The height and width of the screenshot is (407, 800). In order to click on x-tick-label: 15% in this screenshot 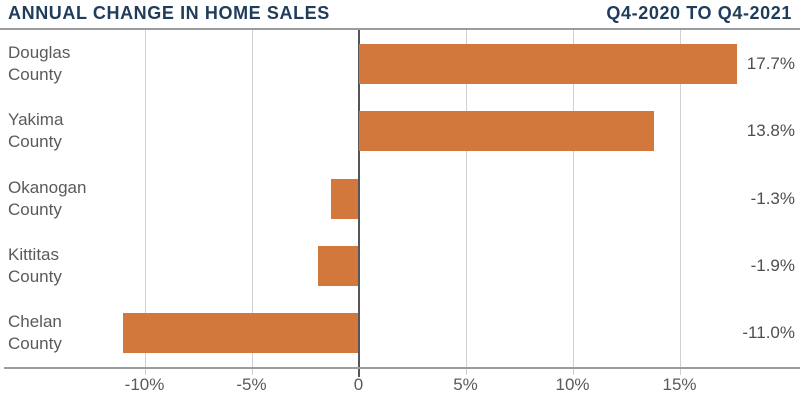, I will do `click(679, 384)`.